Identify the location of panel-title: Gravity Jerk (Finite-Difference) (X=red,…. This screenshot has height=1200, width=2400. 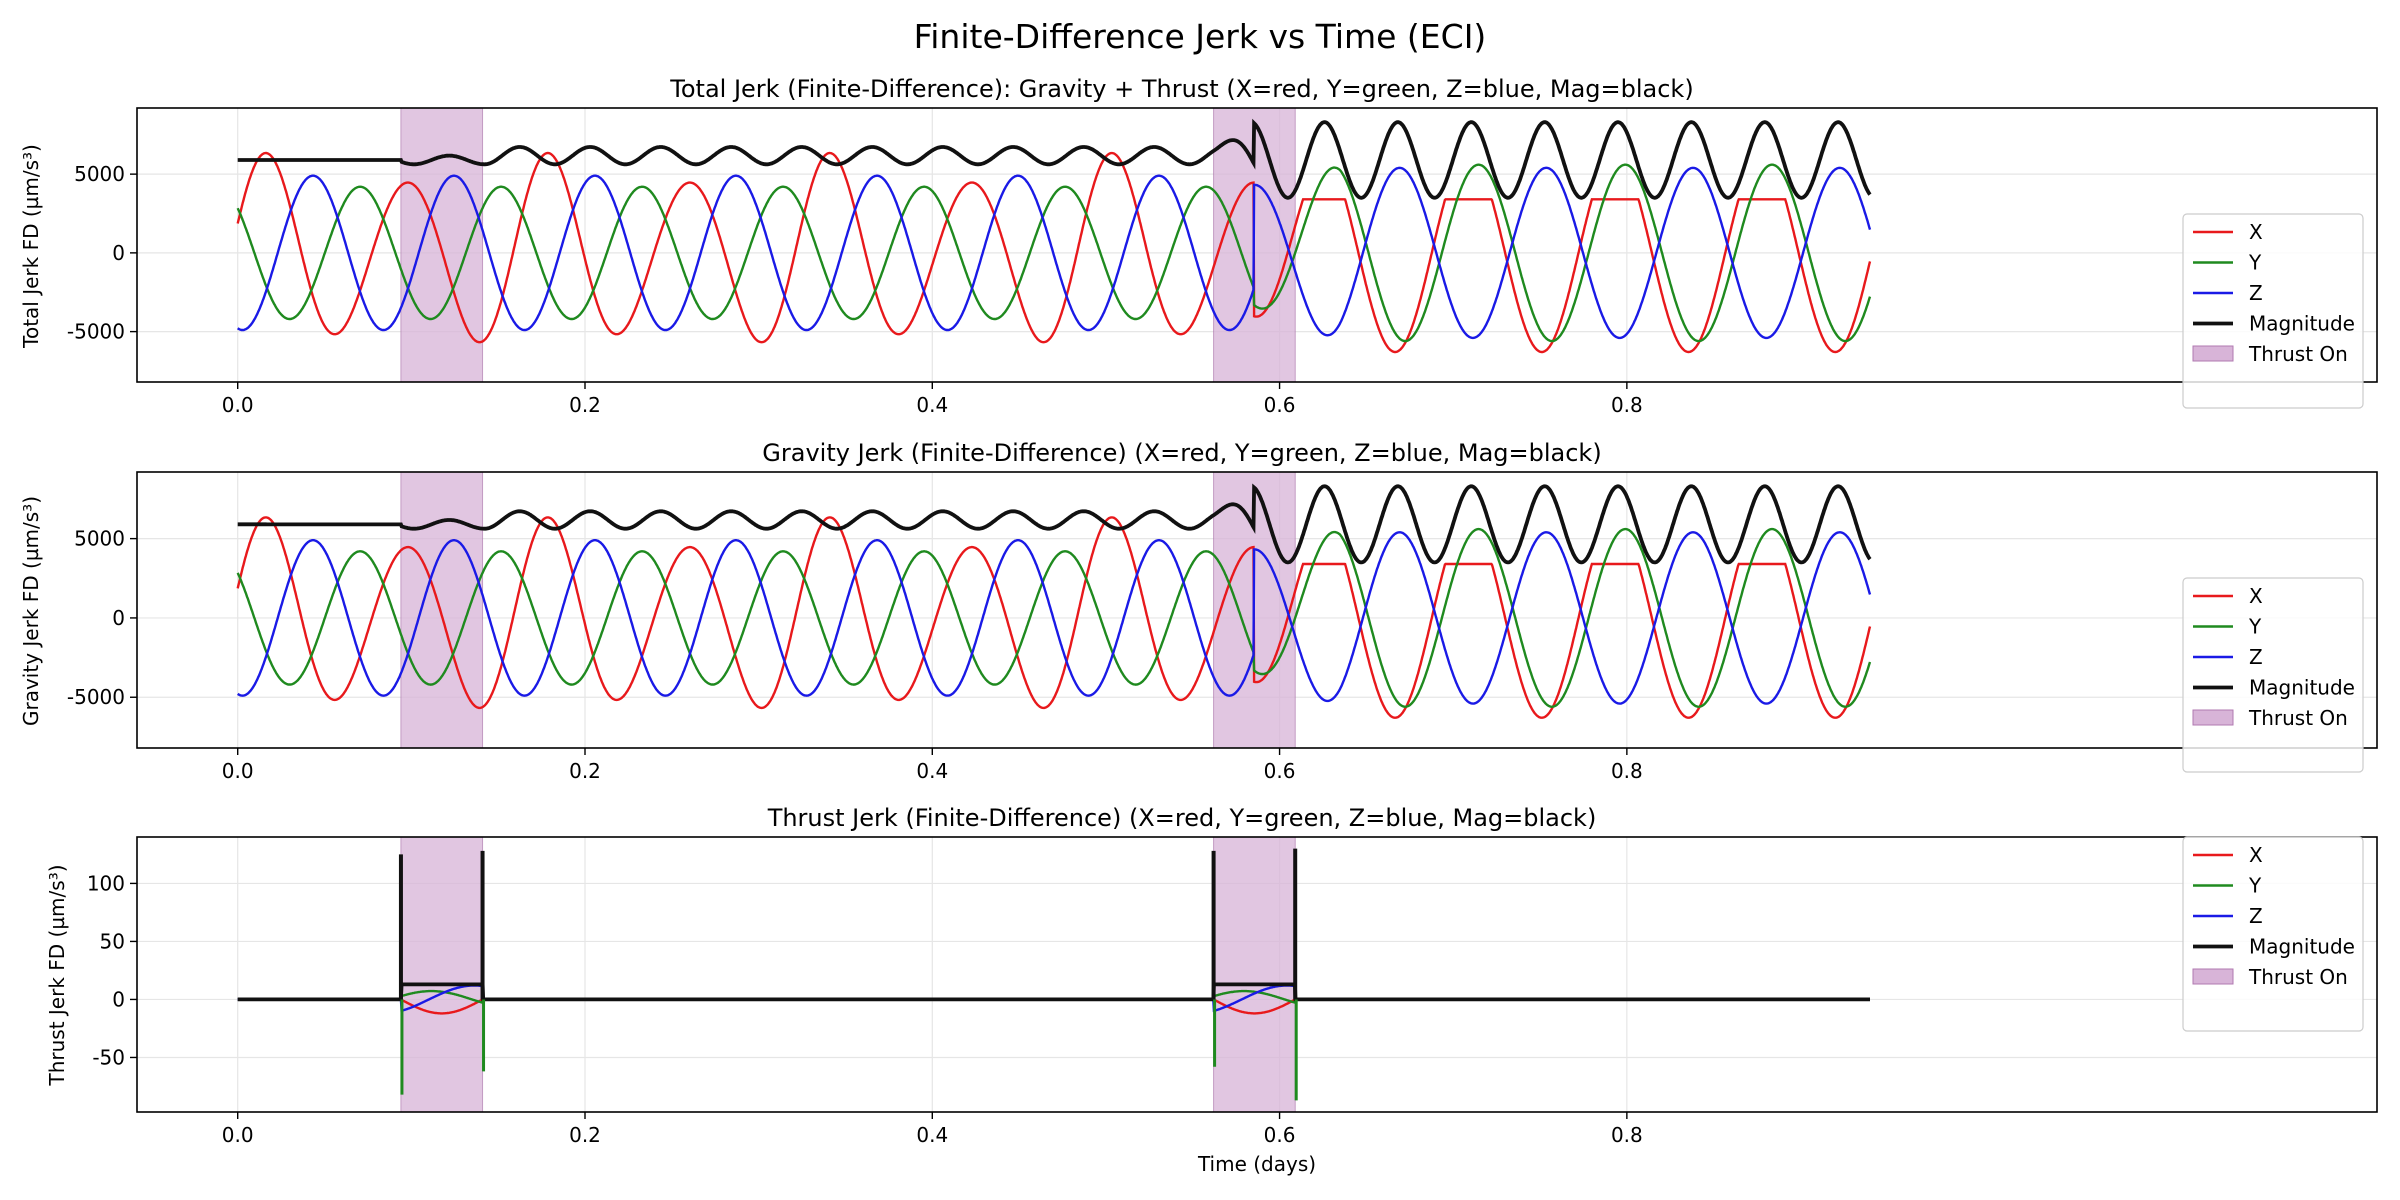
(1181, 453).